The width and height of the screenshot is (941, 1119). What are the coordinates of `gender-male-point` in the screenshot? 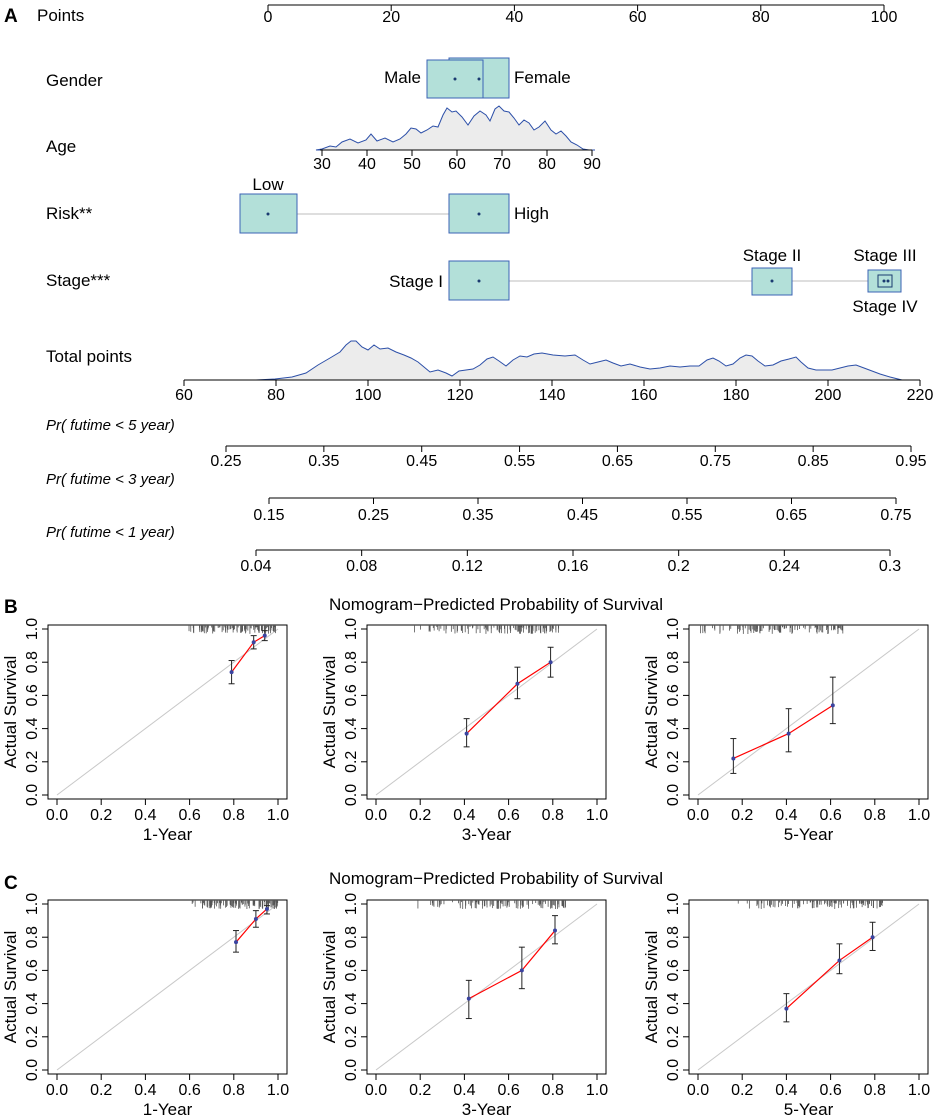 It's located at (455, 79).